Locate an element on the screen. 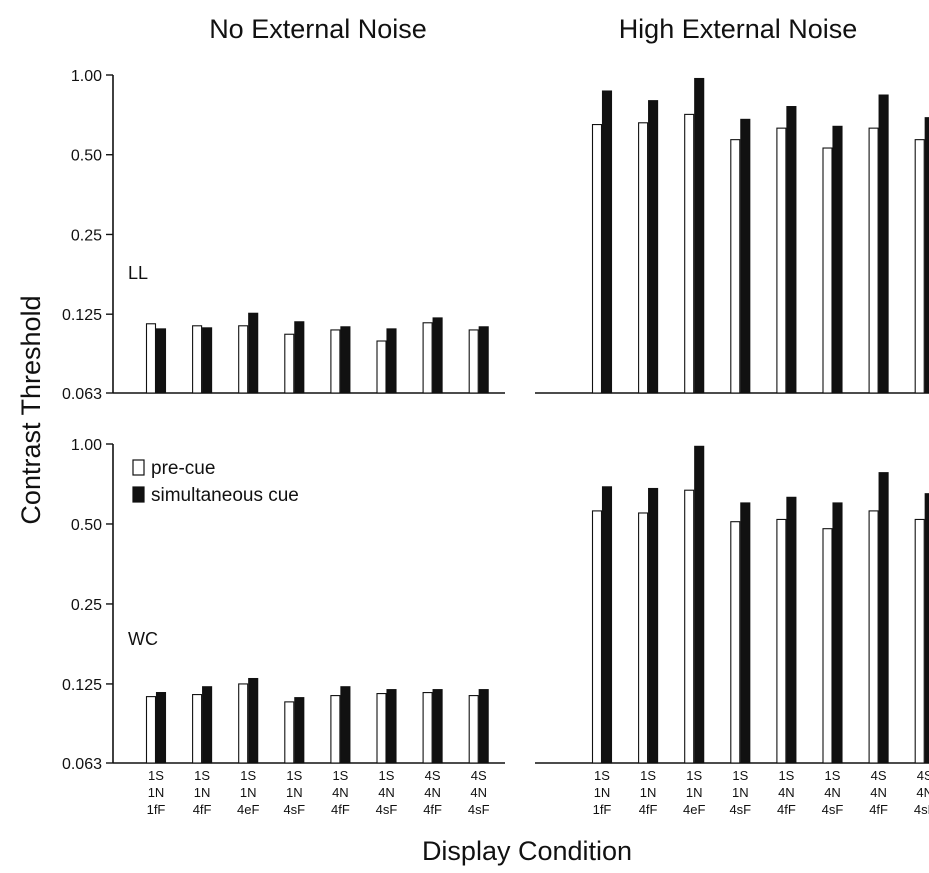  y-tick-label: 0.125 is located at coordinates (82, 685).